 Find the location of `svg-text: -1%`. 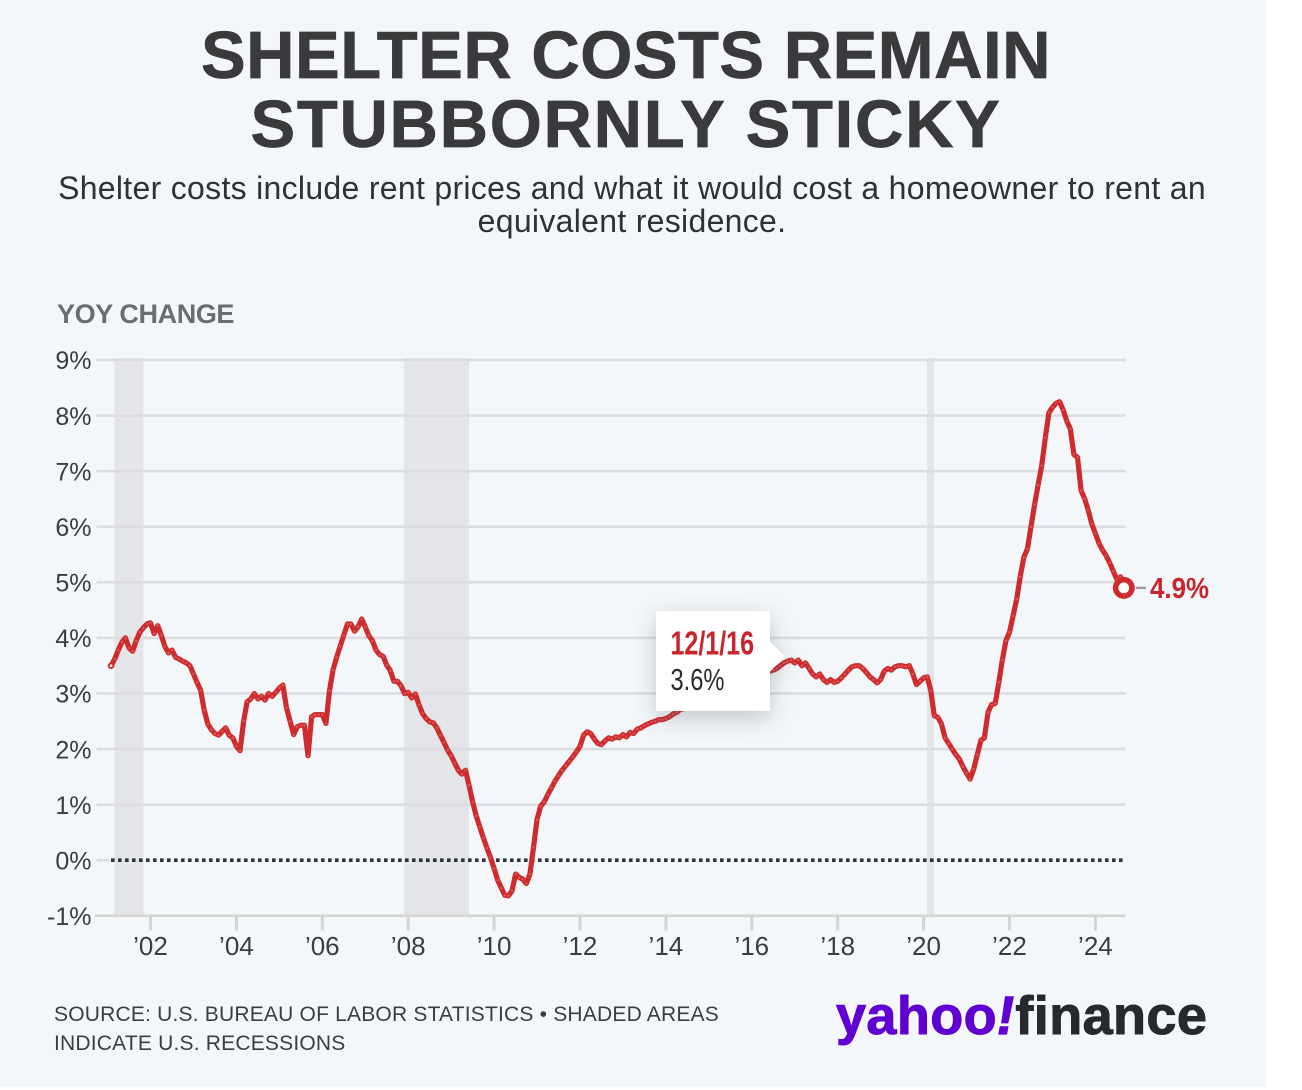

svg-text: -1% is located at coordinates (69, 917).